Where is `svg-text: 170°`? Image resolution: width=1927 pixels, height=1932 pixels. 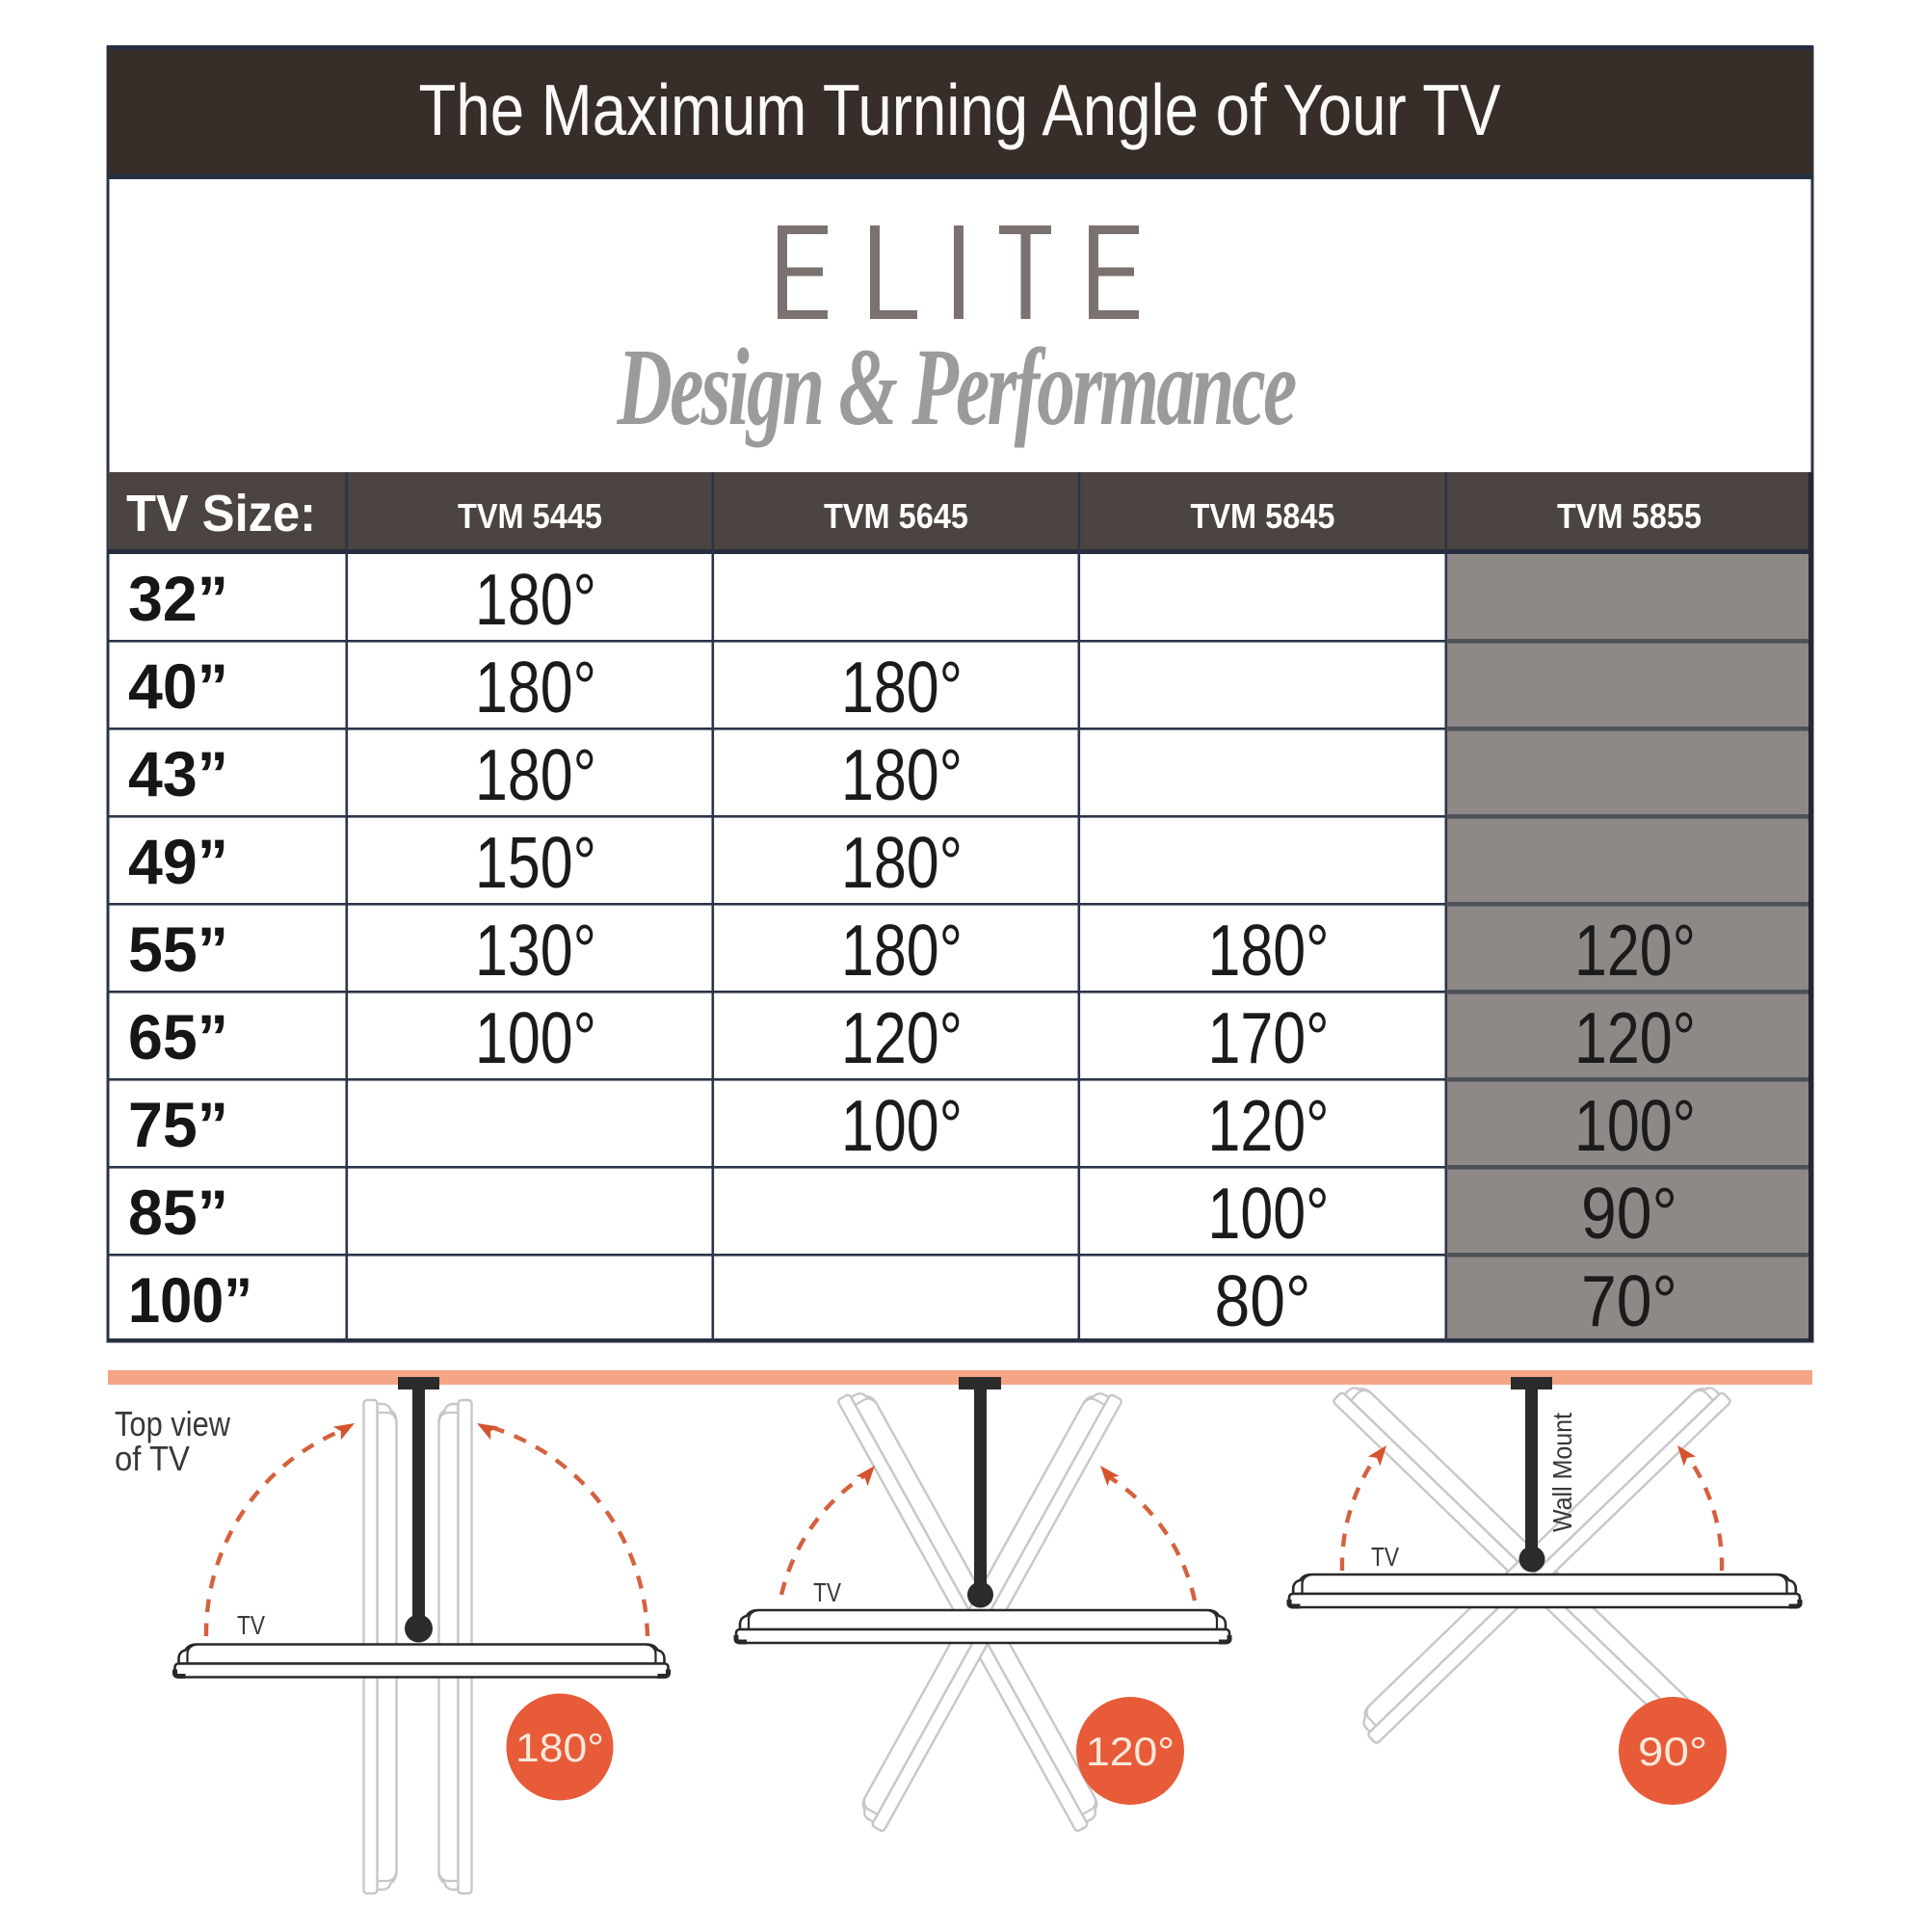
svg-text: 170° is located at coordinates (1269, 1037).